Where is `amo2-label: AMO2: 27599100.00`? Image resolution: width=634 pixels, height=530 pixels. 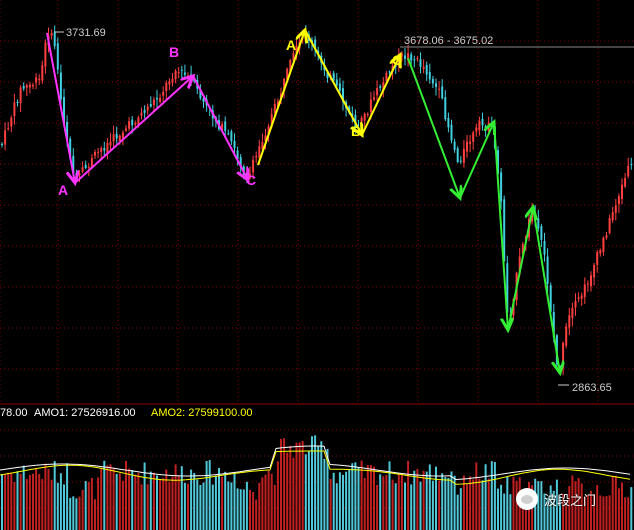 amo2-label: AMO2: 27599100.00 is located at coordinates (202, 413).